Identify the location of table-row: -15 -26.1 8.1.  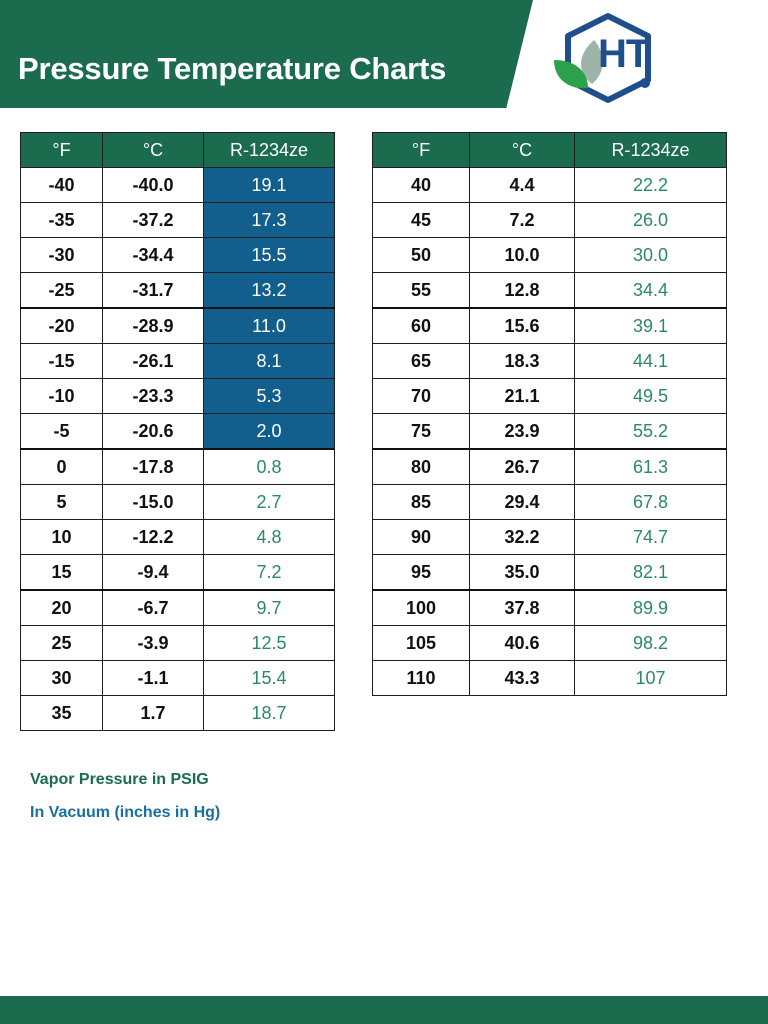
(177, 361).